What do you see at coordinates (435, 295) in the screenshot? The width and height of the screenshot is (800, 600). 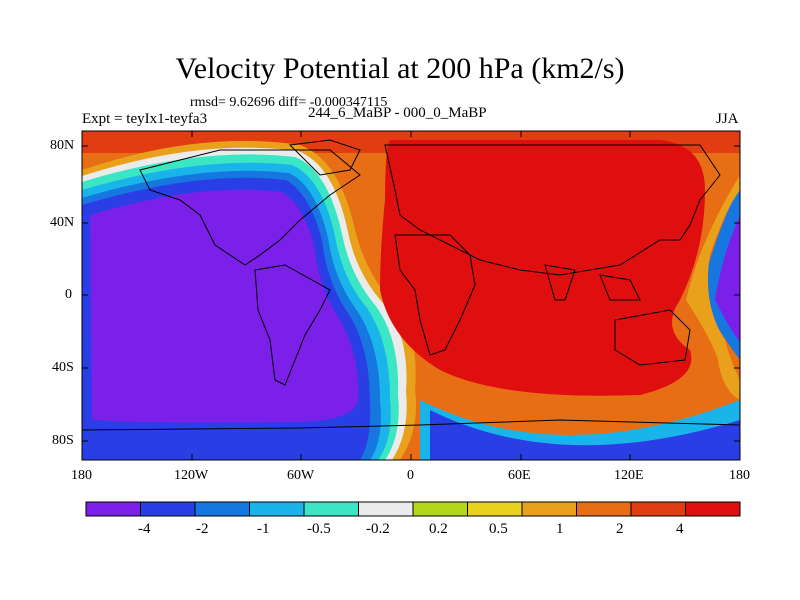 I see `africa-outline` at bounding box center [435, 295].